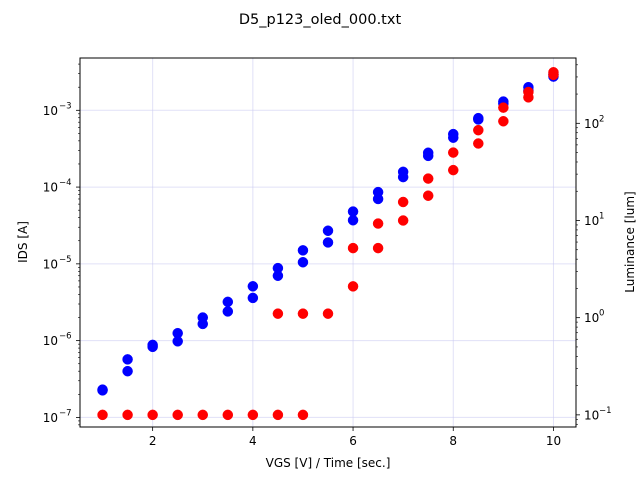 This screenshot has height=480, width=640. I want to click on y-left-axis-label: IDS [A], so click(23, 242).